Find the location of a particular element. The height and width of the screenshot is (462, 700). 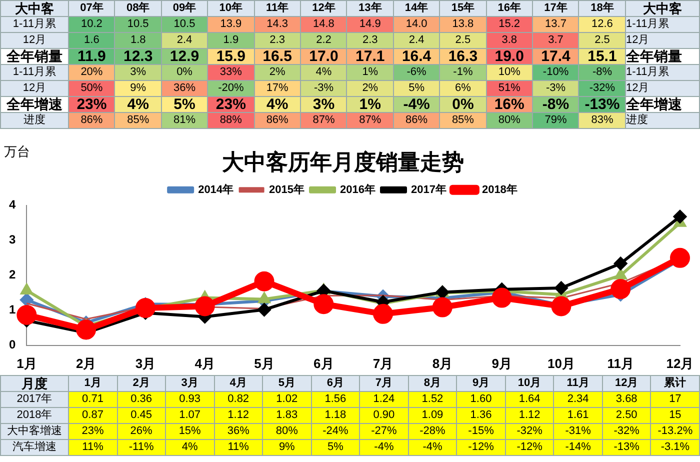

legend-label: 2014年 is located at coordinates (216, 189).